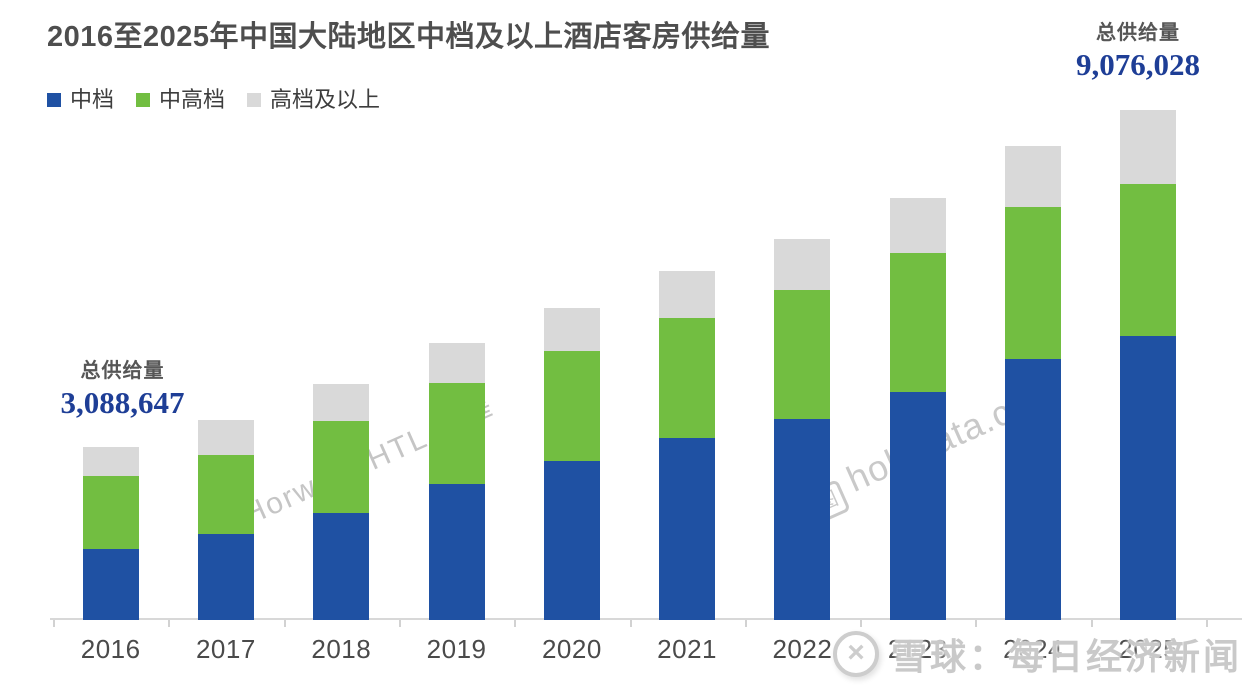 The height and width of the screenshot is (692, 1242). Describe the element at coordinates (456, 363) in the screenshot. I see `bar-segment-高档及以上-2019` at that location.